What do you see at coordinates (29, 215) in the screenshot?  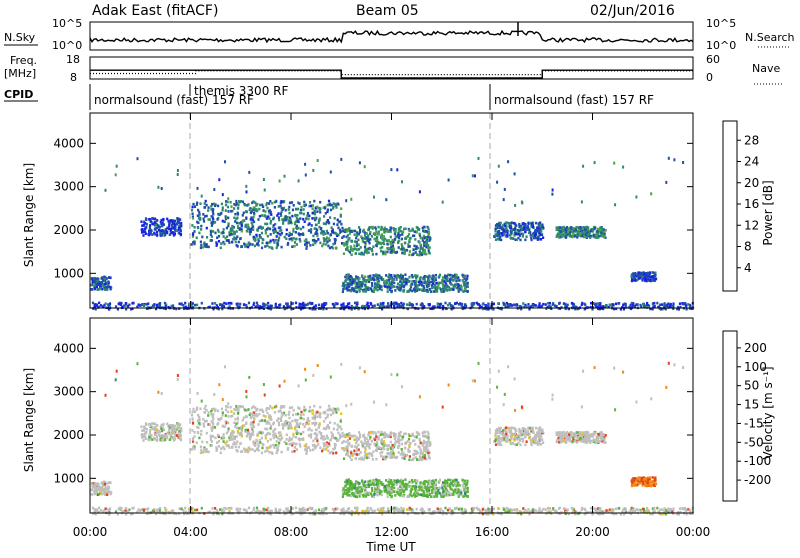 I see `power-y-axis-label: Slant Range [km]` at bounding box center [29, 215].